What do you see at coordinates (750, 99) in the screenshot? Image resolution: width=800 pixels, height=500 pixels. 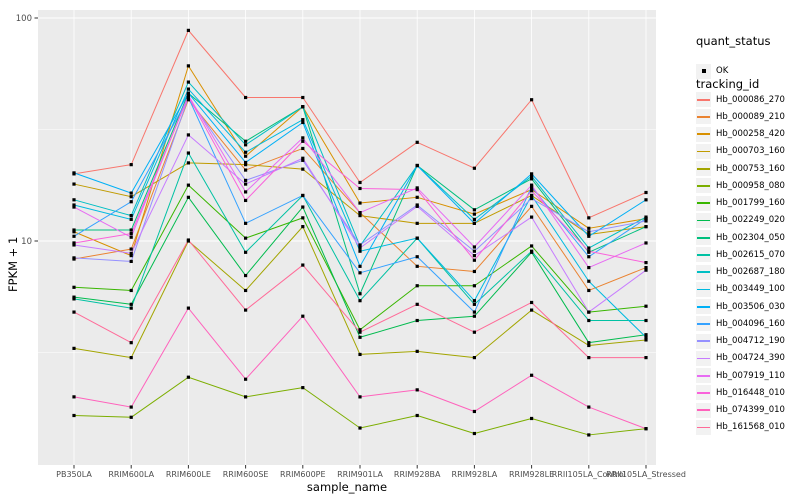 I see `legend-item-label: Hb_000086_270` at bounding box center [750, 99].